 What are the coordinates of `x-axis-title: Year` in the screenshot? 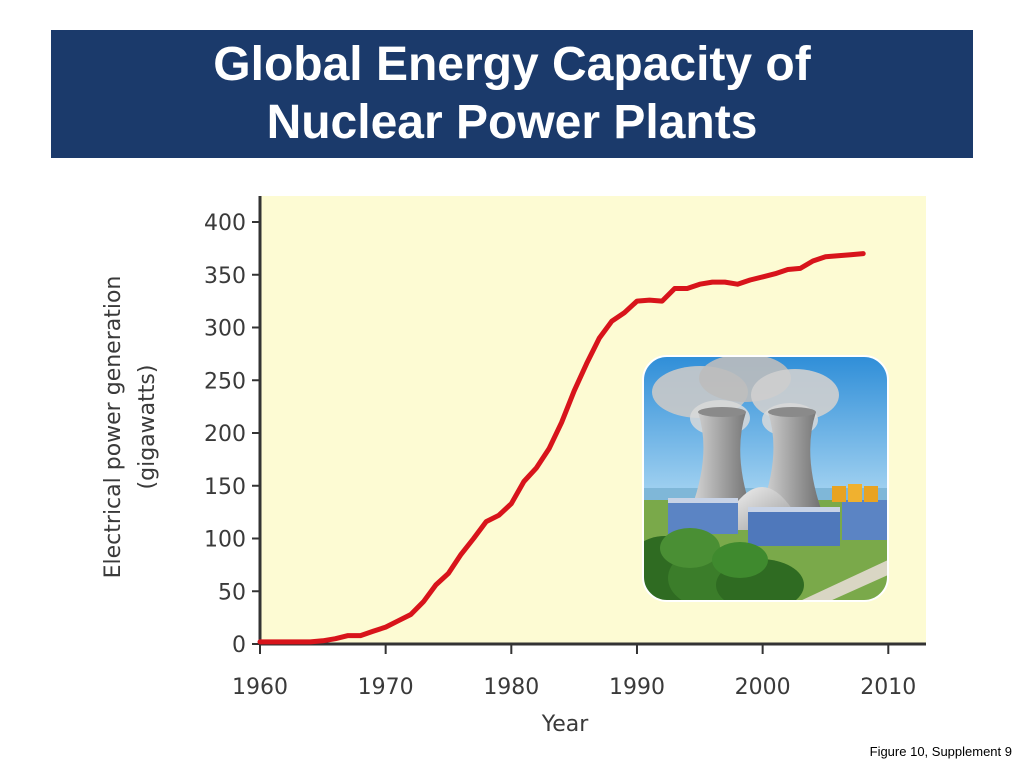 It's located at (565, 724).